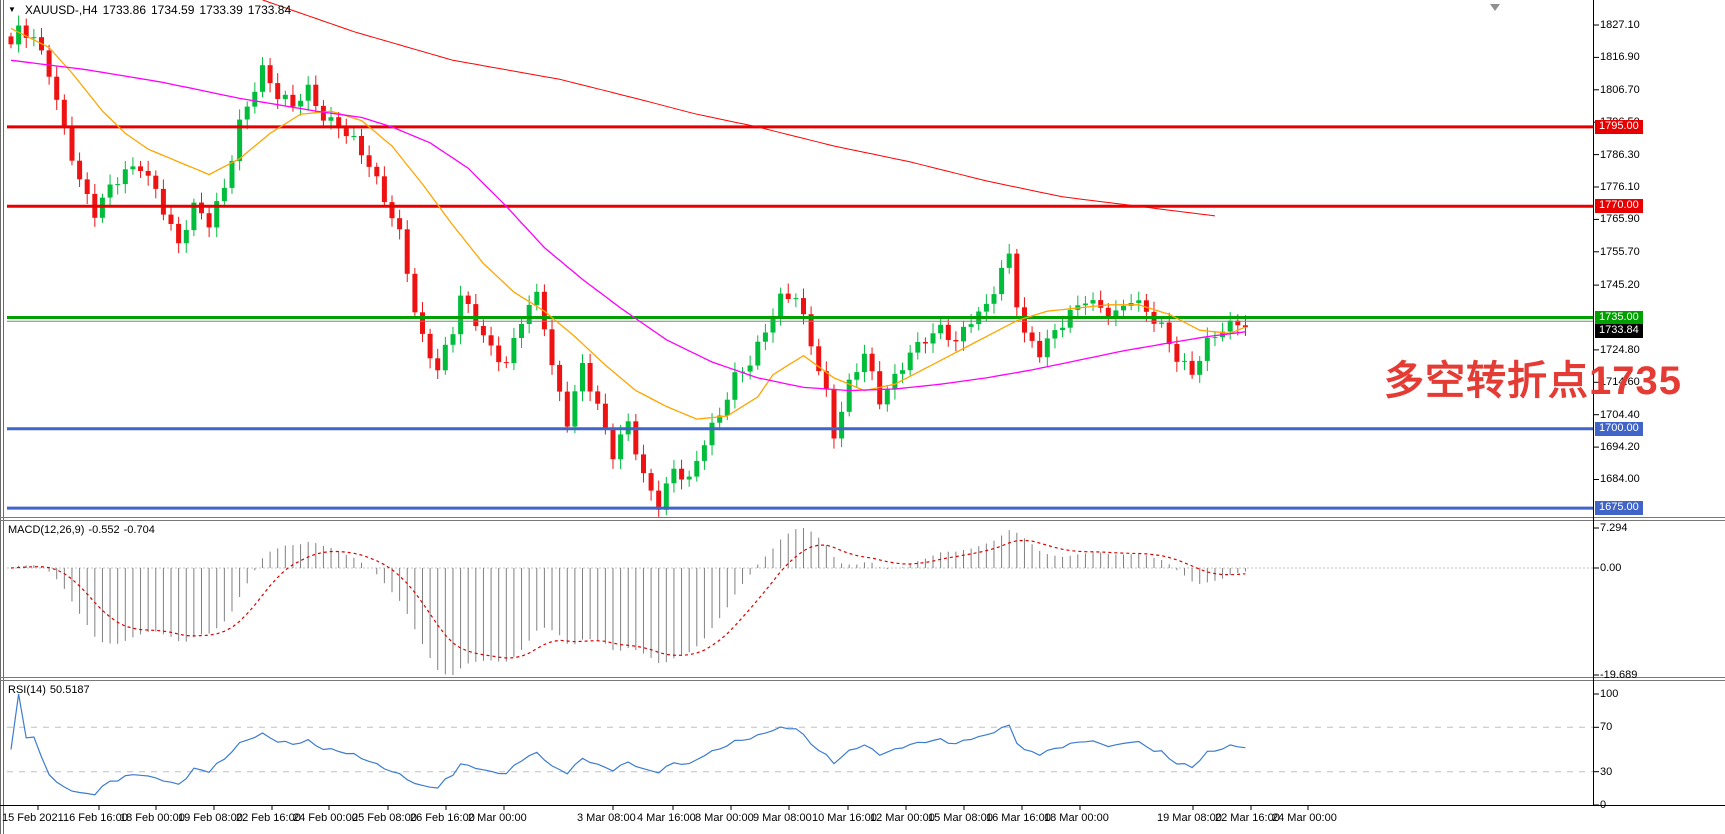 Image resolution: width=1725 pixels, height=834 pixels. I want to click on time-axis-label: 26 Feb 16:00, so click(442, 818).